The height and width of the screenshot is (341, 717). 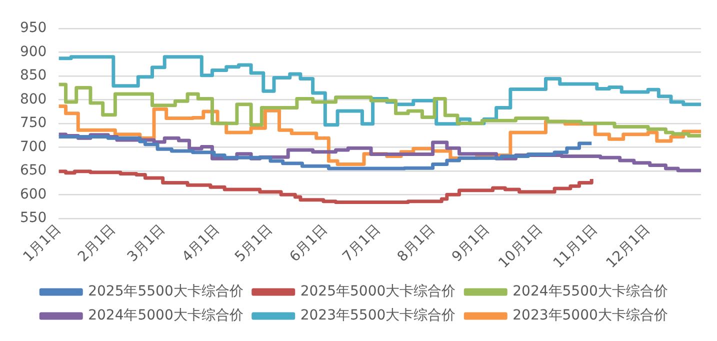 What do you see at coordinates (201, 243) in the screenshot?
I see `x-tick-label: 4月1日` at bounding box center [201, 243].